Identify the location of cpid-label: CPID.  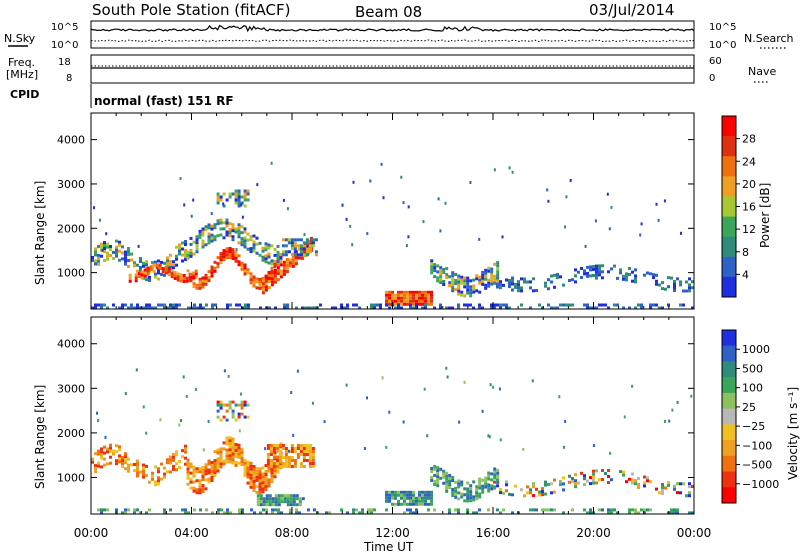
(24, 94).